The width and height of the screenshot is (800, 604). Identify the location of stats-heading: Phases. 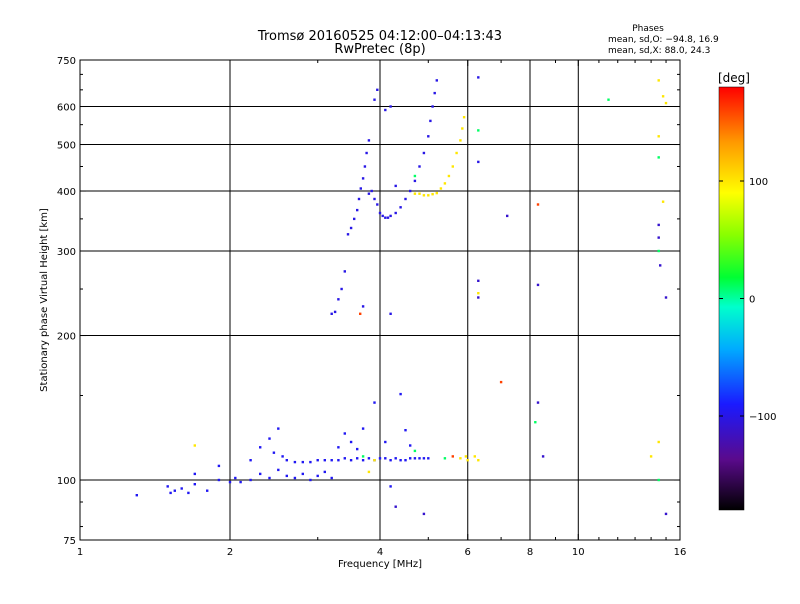
(648, 29).